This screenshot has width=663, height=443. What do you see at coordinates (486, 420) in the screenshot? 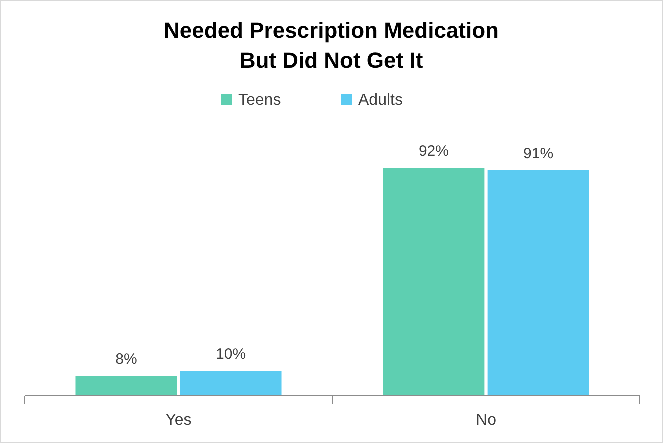
I see `x-tick-label: No` at bounding box center [486, 420].